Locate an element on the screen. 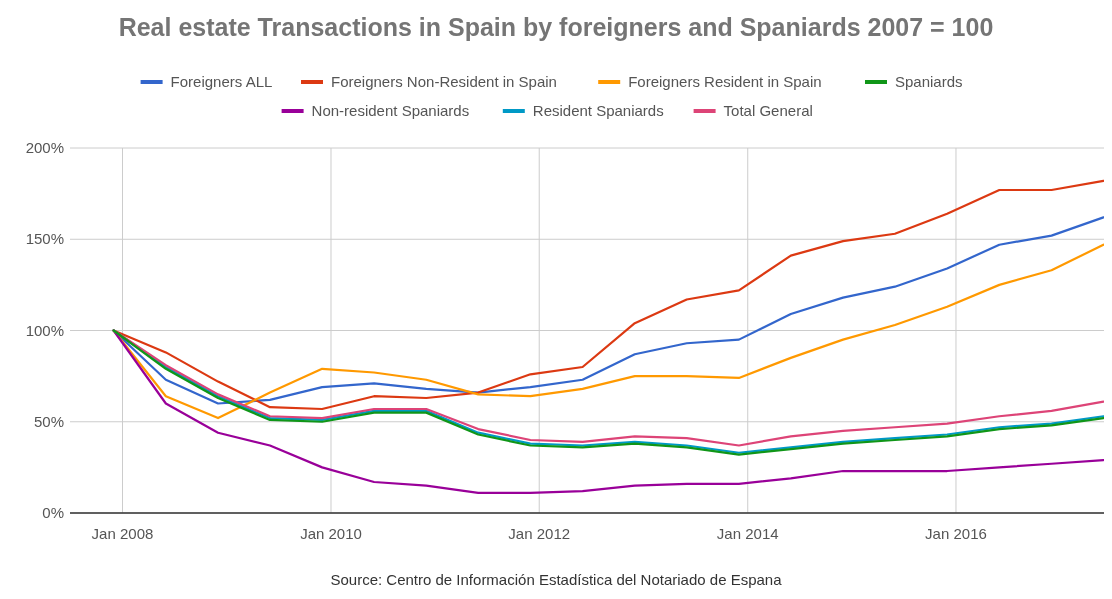 Image resolution: width=1112 pixels, height=599 pixels. x-tick-label: Jan 2010 is located at coordinates (331, 533).